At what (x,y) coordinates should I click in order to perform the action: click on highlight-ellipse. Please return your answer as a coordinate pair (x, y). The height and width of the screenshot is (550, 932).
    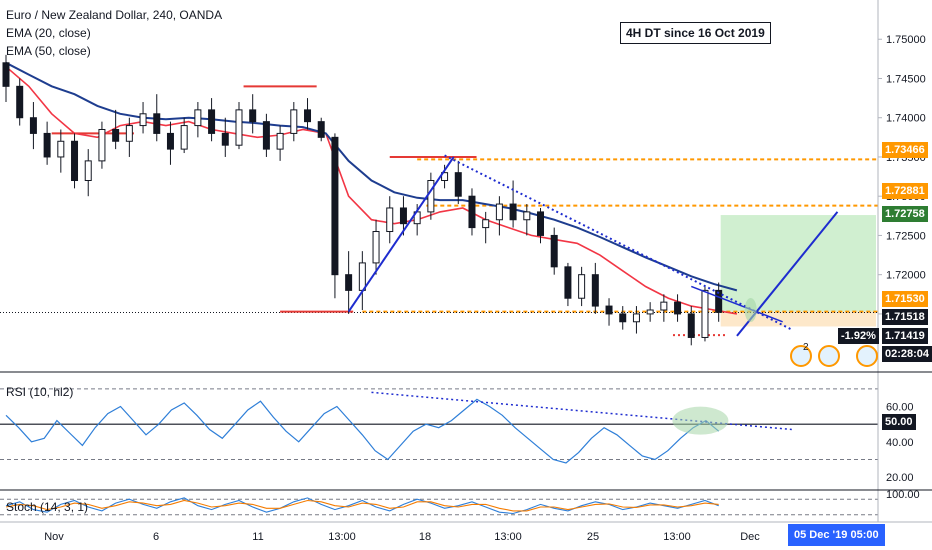
    Looking at the image, I should click on (750, 310).